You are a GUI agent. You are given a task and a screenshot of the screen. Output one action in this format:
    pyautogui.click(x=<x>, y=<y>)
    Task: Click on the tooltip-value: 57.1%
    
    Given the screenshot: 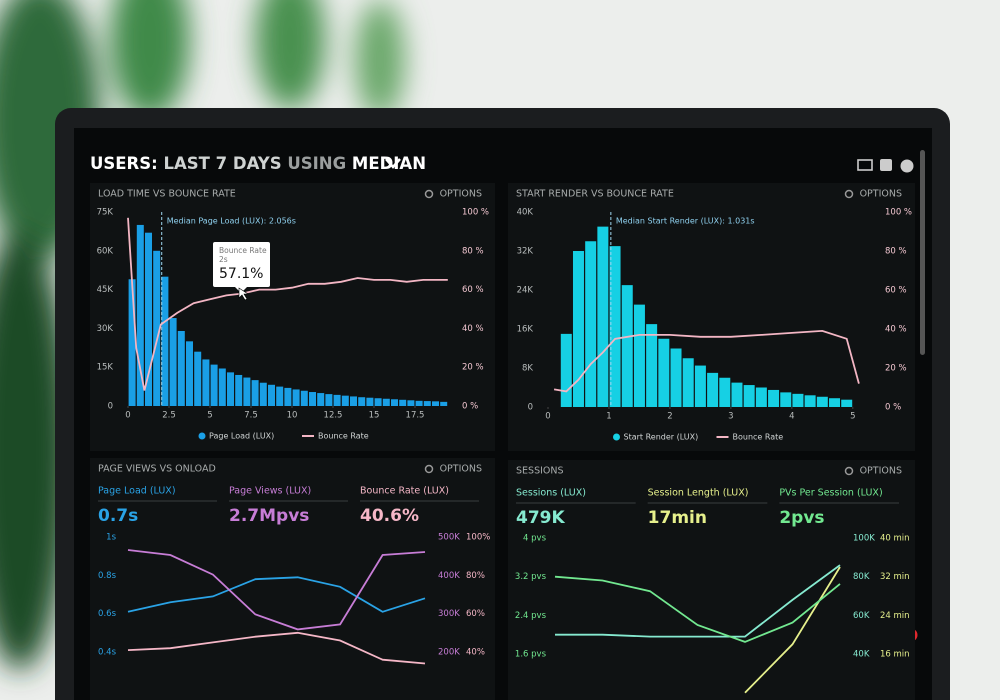 What is the action you would take?
    pyautogui.click(x=241, y=274)
    